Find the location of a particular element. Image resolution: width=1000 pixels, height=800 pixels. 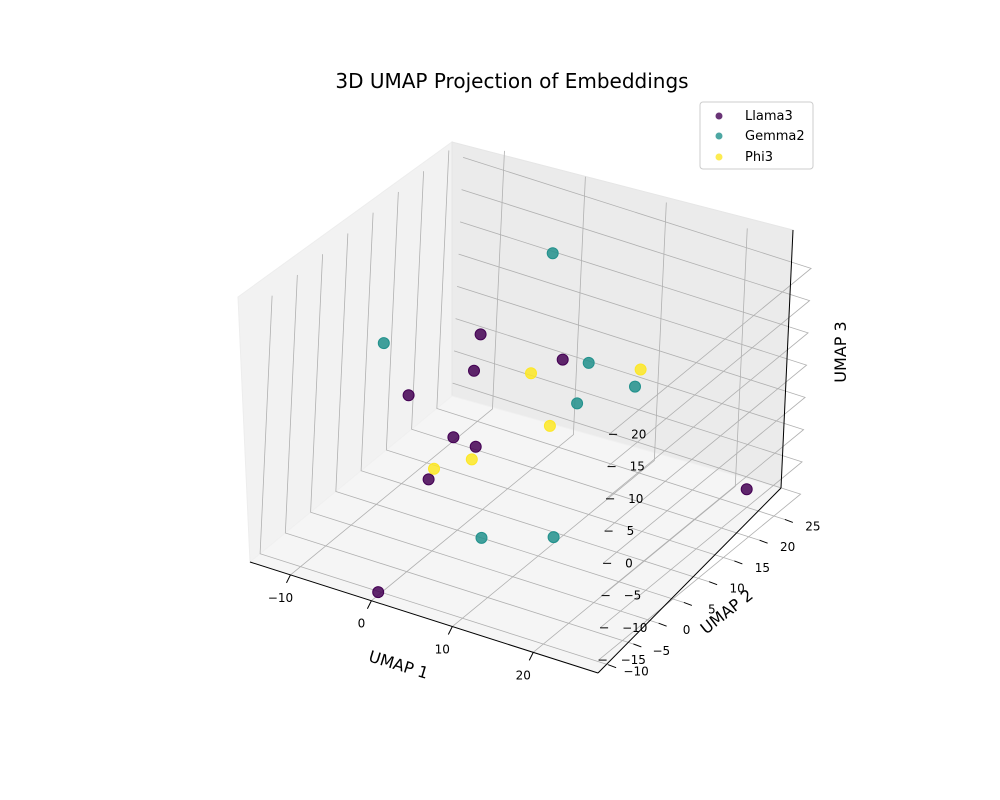

z-tick-label: 15 is located at coordinates (637, 467).